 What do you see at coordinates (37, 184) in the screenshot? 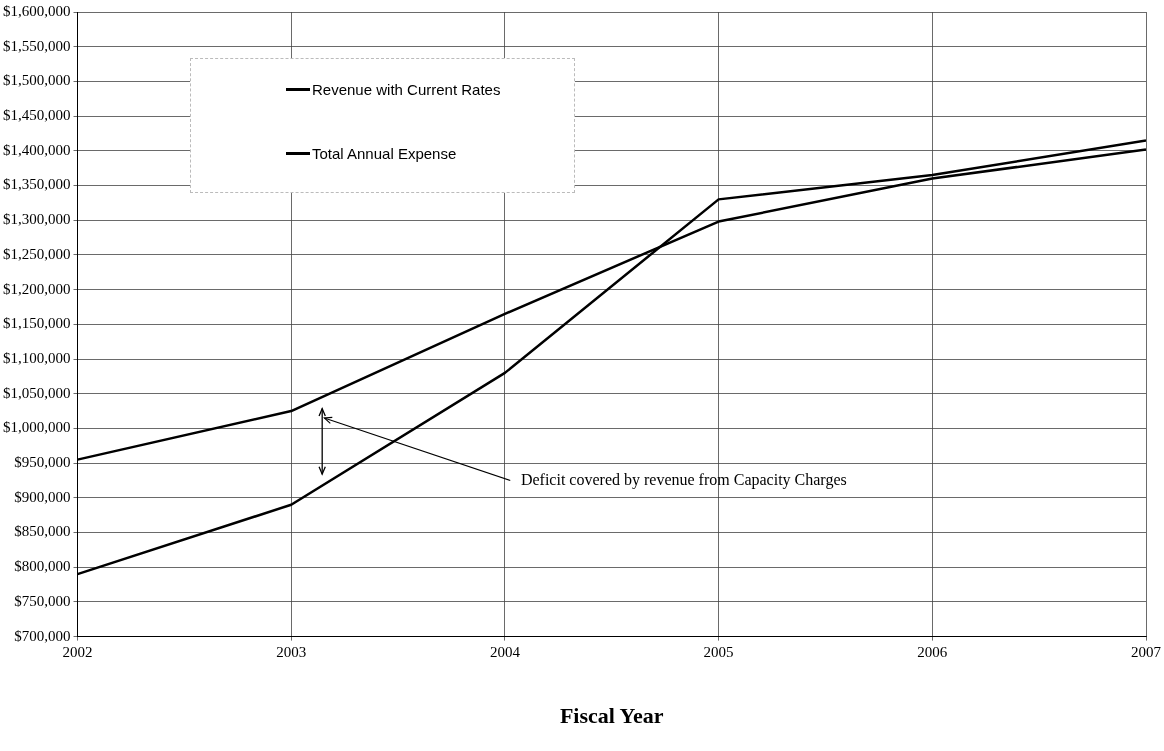
I see `y-tick-label: $1,350,000` at bounding box center [37, 184].